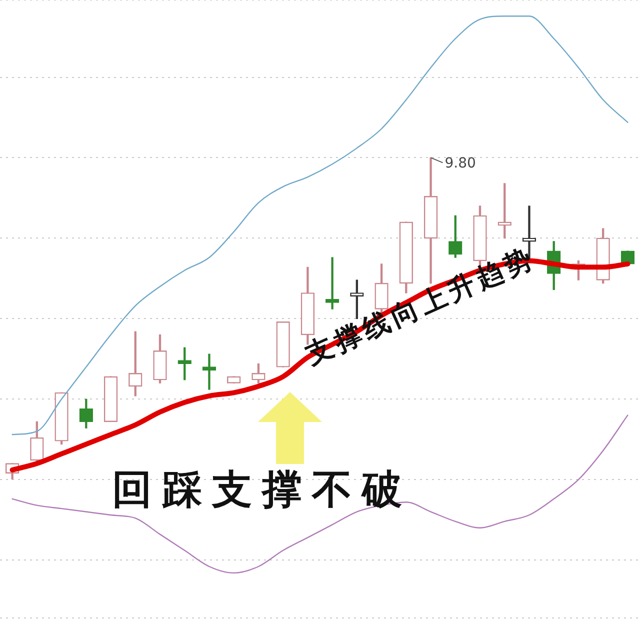 The width and height of the screenshot is (640, 626). Describe the element at coordinates (460, 163) in the screenshot. I see `annotation: 9.80` at that location.